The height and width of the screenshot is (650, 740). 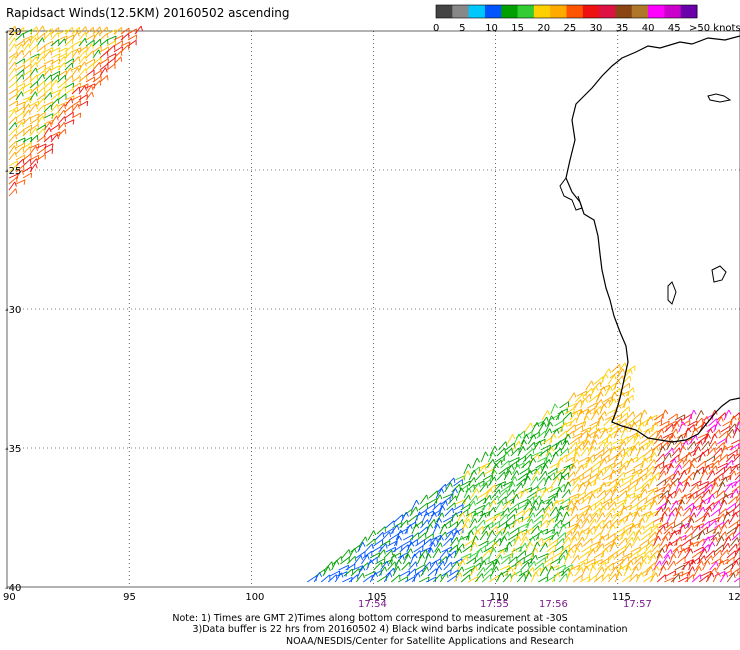 What do you see at coordinates (570, 28) in the screenshot?
I see `colorbar-label: 25` at bounding box center [570, 28].